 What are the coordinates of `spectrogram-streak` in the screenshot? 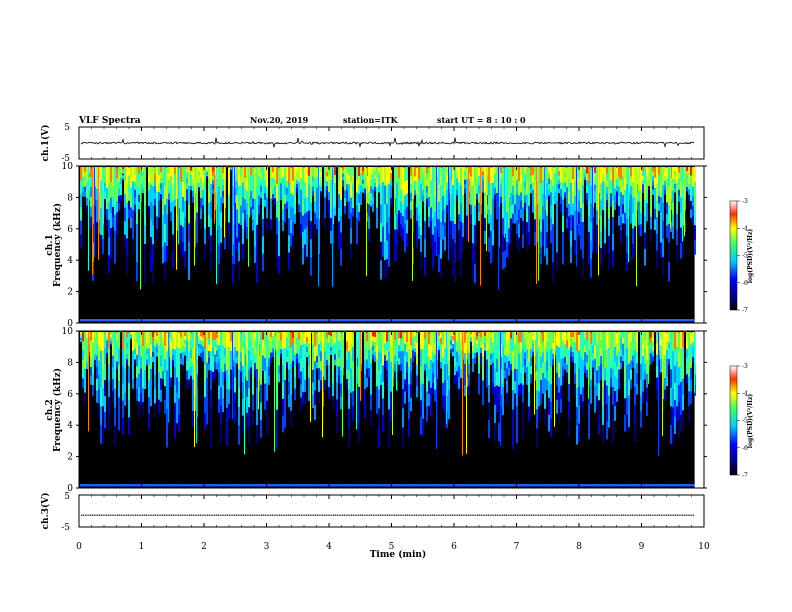 It's located at (670, 198).